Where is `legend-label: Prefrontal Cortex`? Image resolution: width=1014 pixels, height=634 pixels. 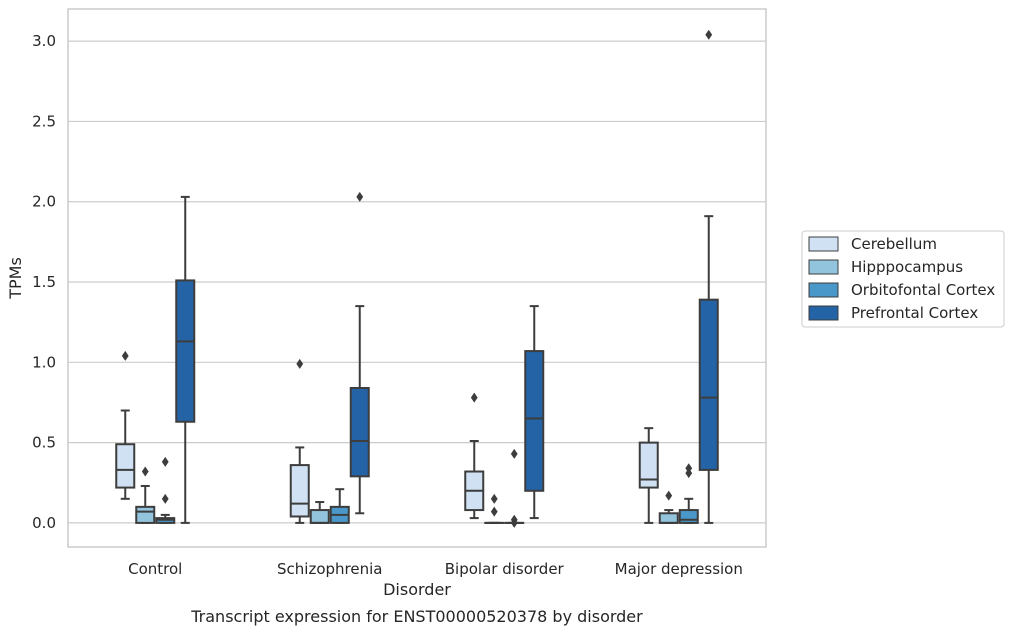
legend-label: Prefrontal Cortex is located at coordinates (914, 313).